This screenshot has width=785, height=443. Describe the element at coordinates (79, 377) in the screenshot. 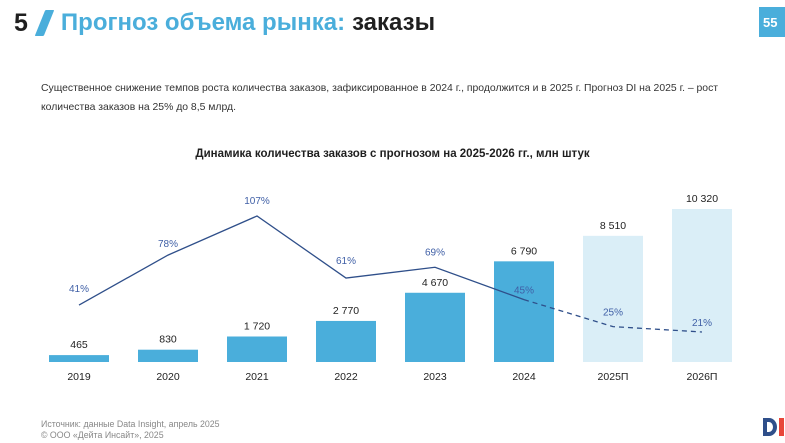

I see `category-label: 2019` at that location.